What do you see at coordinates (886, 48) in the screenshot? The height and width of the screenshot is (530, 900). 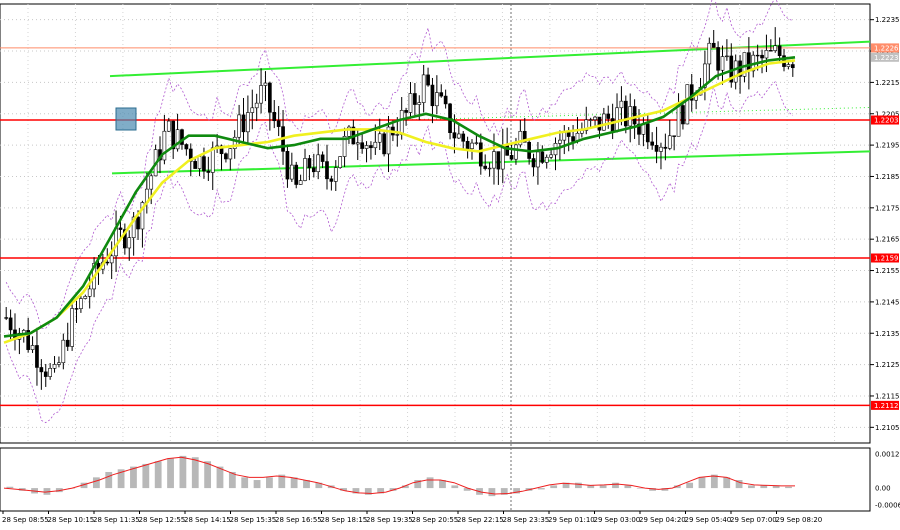 I see `price-level-tag-label: 1.2226` at bounding box center [886, 48].